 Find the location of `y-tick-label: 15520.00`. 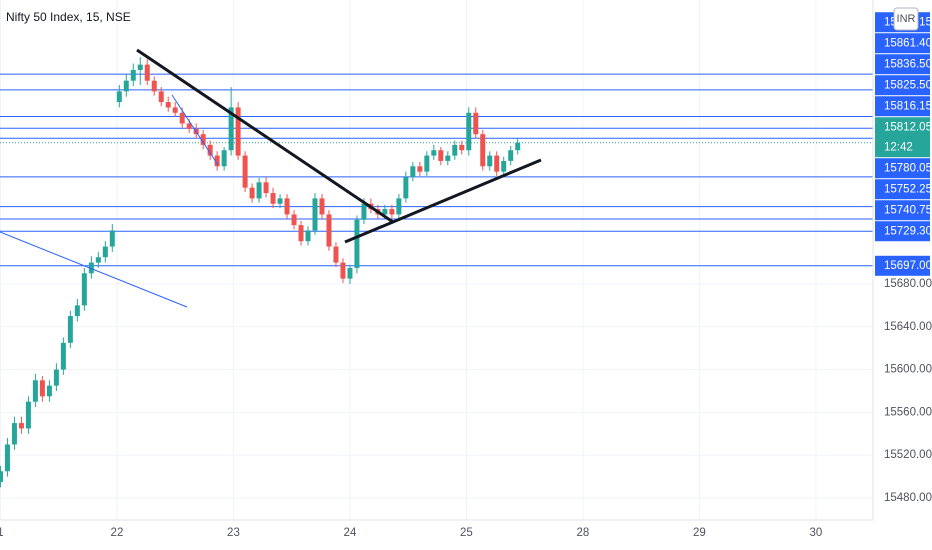

y-tick-label: 15520.00 is located at coordinates (908, 455).